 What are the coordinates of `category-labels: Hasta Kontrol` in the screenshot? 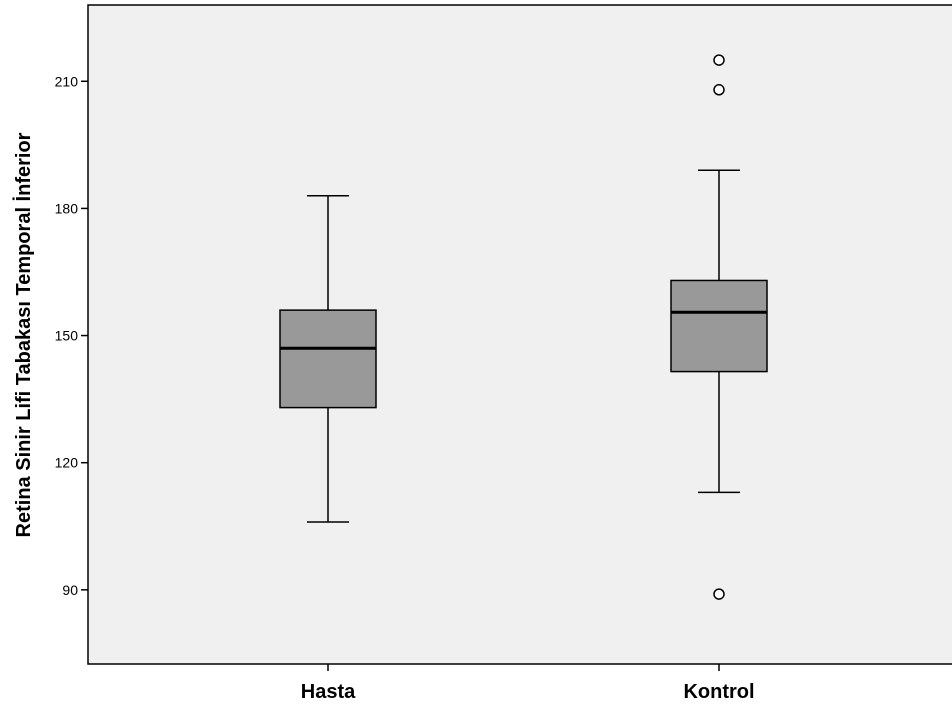 It's located at (528, 683).